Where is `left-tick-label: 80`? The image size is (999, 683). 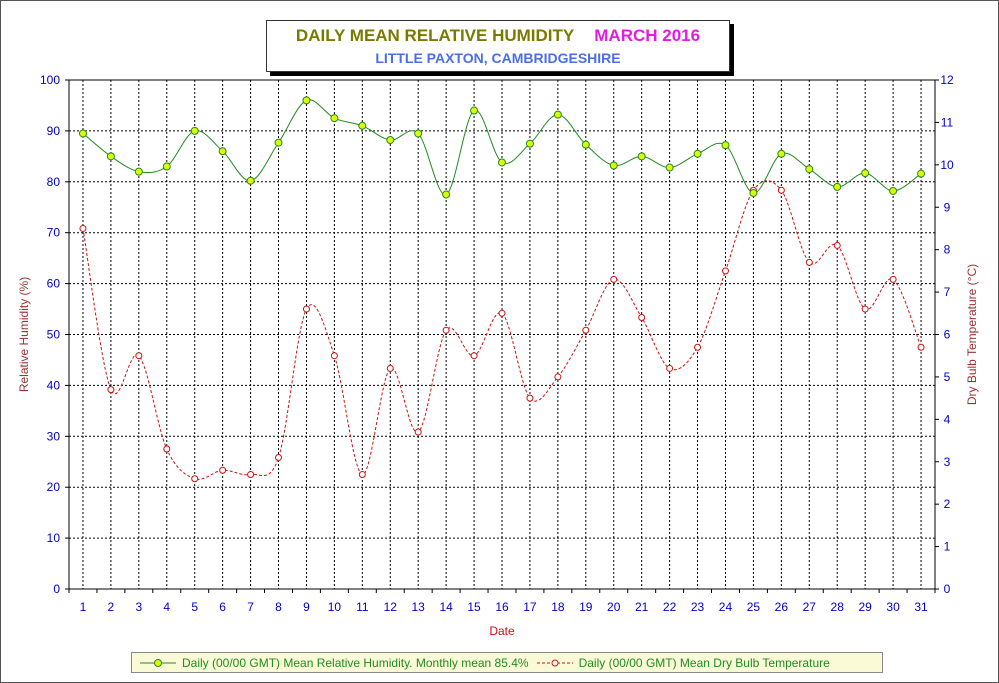 left-tick-label: 80 is located at coordinates (54, 182).